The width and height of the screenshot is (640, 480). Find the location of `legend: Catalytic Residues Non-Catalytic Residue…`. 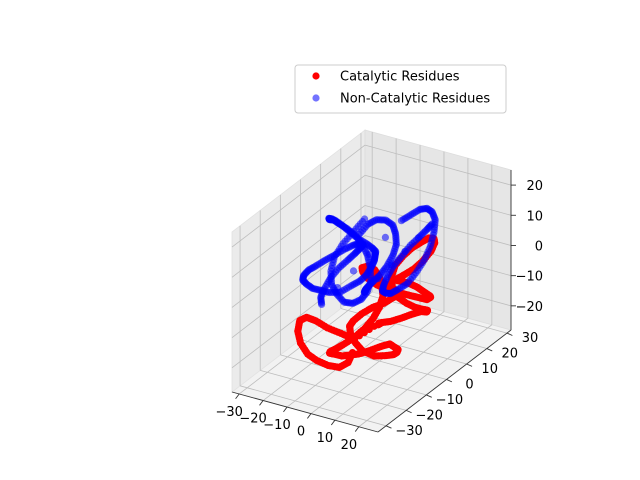

legend: Catalytic Residues Non-Catalytic Residue… is located at coordinates (400, 89).